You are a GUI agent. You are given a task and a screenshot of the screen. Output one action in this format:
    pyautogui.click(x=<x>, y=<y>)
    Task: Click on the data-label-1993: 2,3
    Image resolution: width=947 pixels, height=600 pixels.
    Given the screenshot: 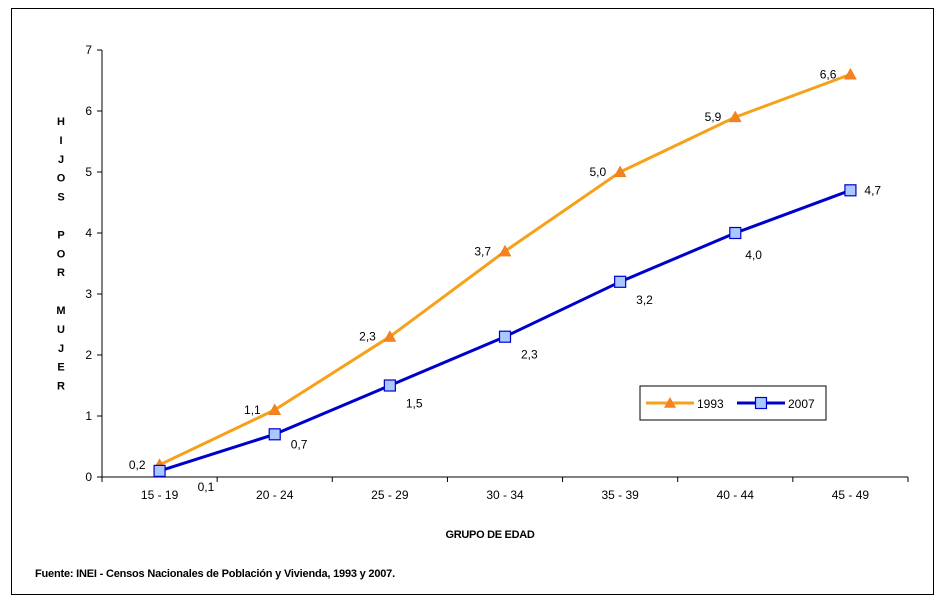 What is the action you would take?
    pyautogui.click(x=367, y=337)
    